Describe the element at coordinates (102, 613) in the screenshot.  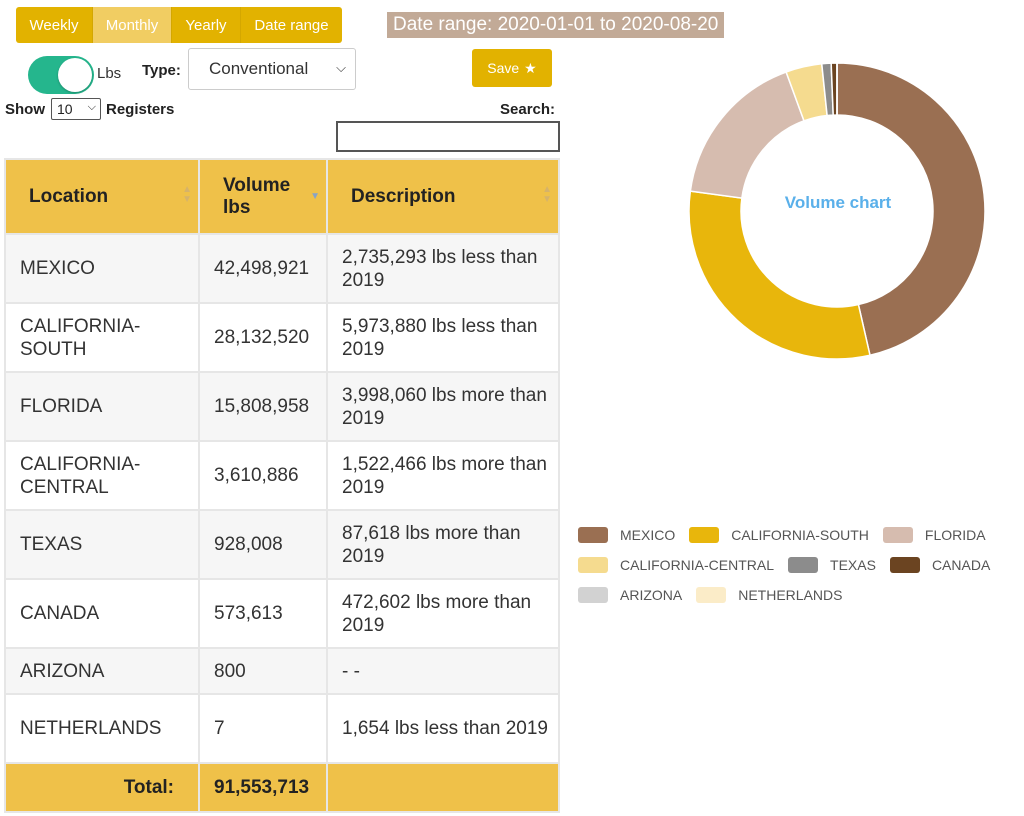
I see `location-cell: CANADA` at that location.